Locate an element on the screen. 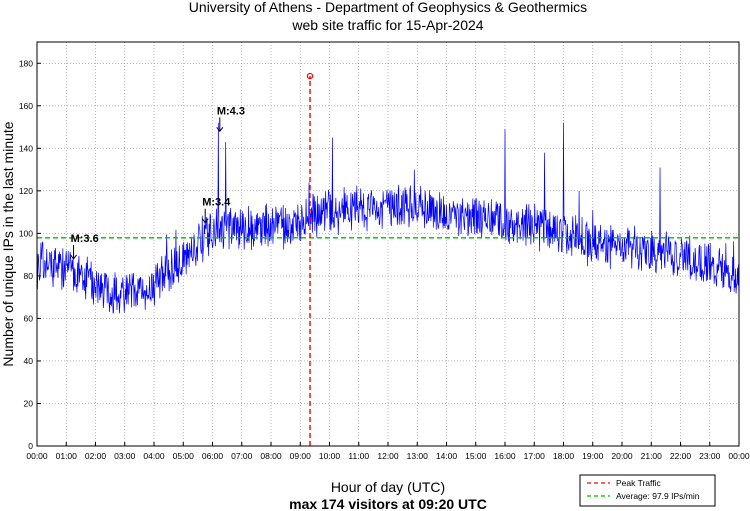  x-tick-label: 22:00 is located at coordinates (681, 456).